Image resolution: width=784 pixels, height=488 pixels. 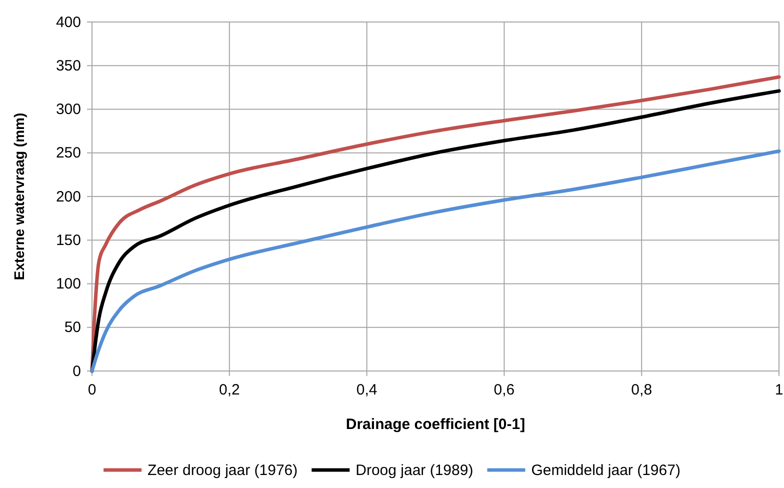 I want to click on x-tick-label: 0,2, so click(x=229, y=390).